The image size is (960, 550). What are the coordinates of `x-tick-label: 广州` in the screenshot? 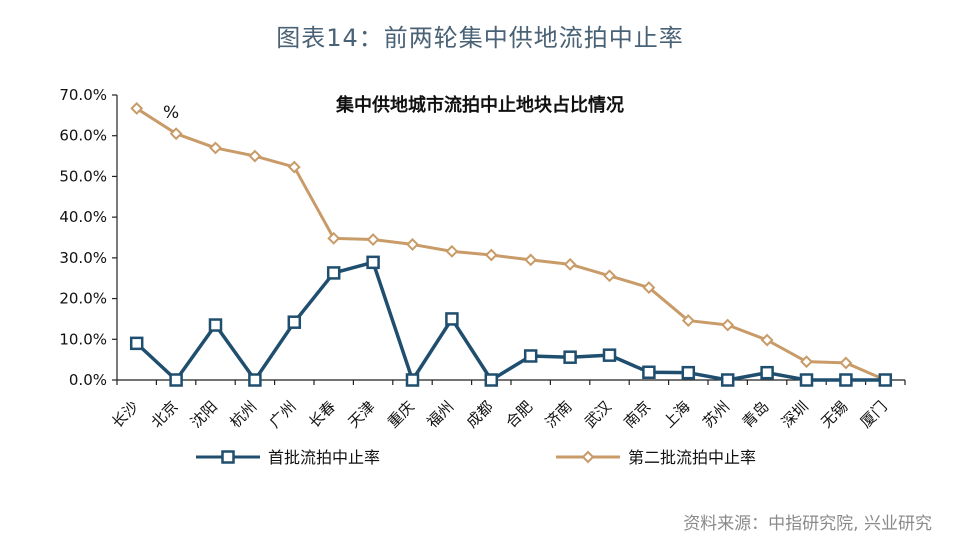 It's located at (283, 414).